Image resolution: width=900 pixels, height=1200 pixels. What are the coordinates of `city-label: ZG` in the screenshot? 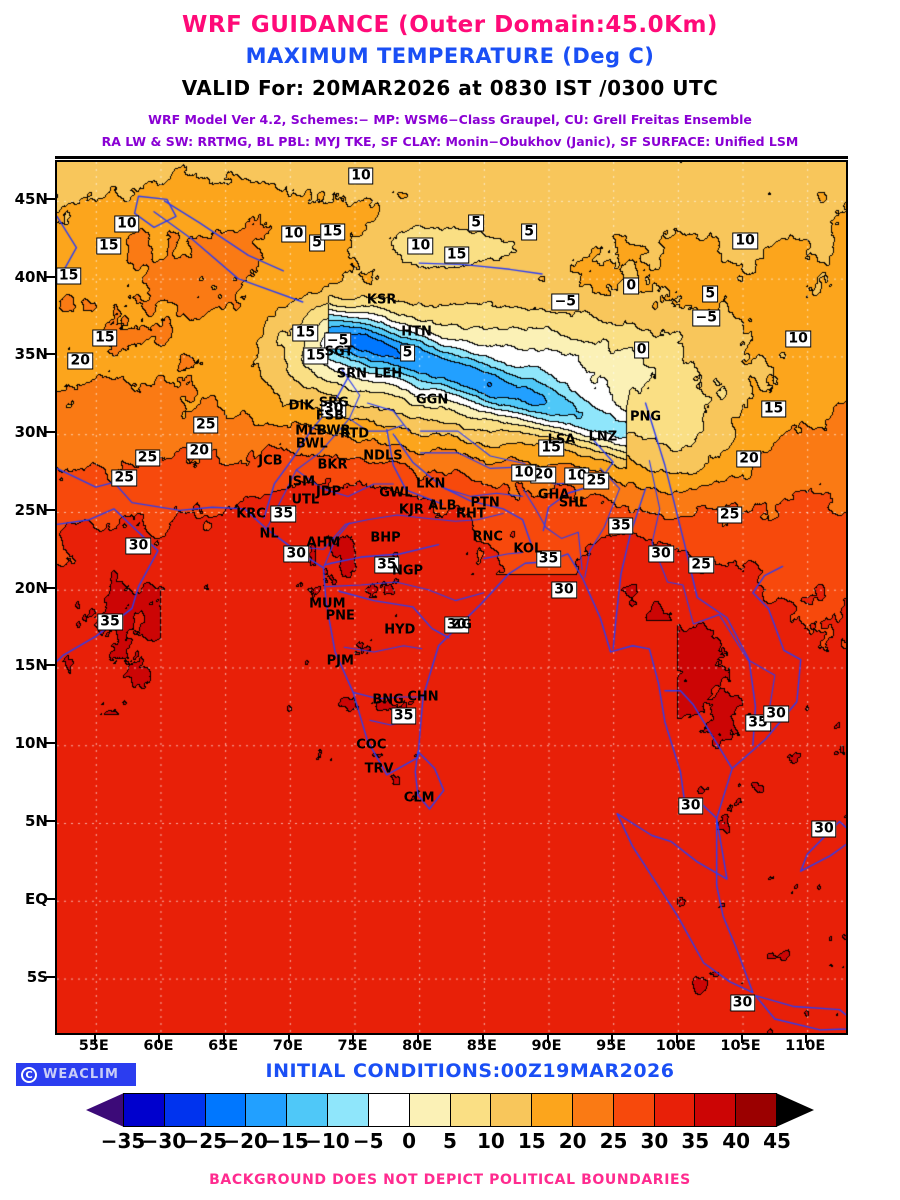 It's located at (461, 625).